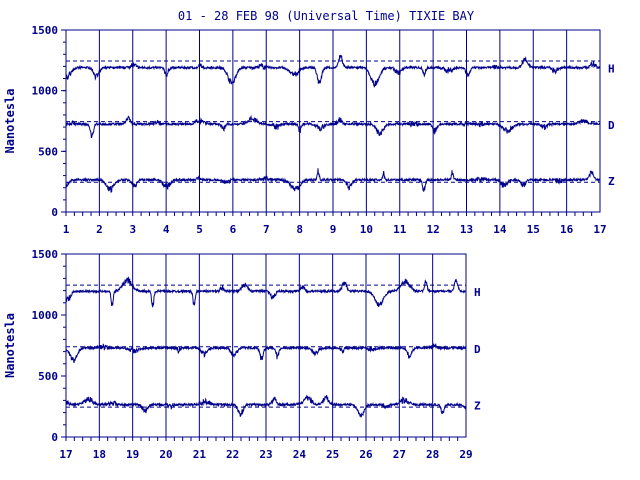  What do you see at coordinates (66, 229) in the screenshot?
I see `x-tick-label: 1` at bounding box center [66, 229].